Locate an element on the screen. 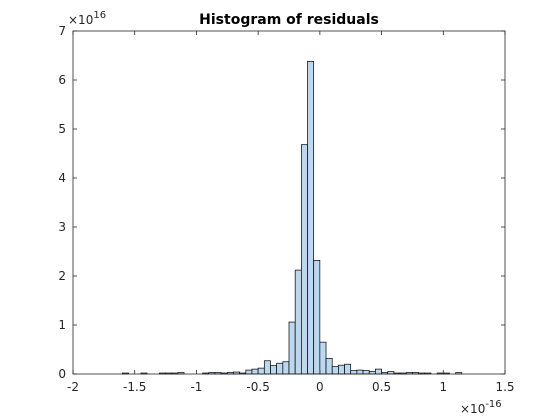 The image size is (560, 420). y-tick-label: 2 is located at coordinates (62, 276).